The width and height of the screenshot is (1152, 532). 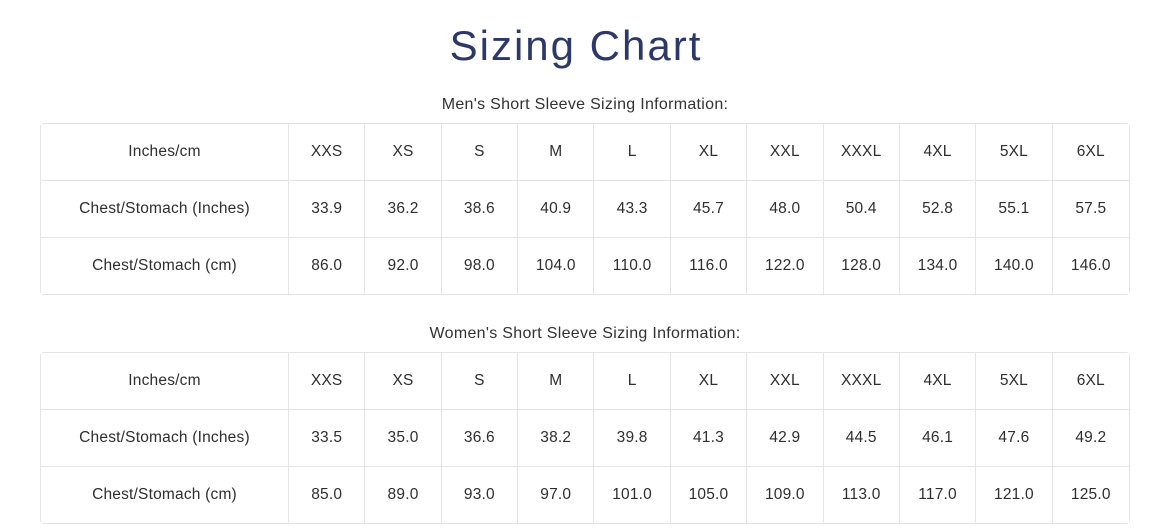 I want to click on value-cell: 36.6, so click(x=480, y=439).